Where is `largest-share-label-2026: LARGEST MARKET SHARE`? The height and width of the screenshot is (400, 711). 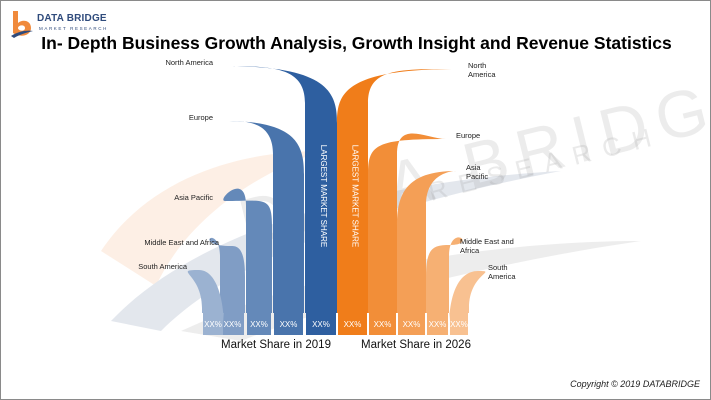 largest-share-label-2026: LARGEST MARKET SHARE is located at coordinates (355, 196).